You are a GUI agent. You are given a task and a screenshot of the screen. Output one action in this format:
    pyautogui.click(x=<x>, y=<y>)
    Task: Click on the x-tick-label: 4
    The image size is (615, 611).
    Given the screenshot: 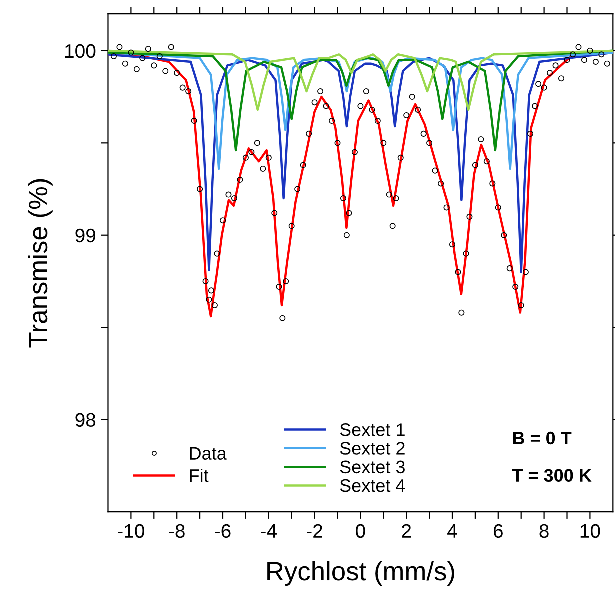 What is the action you would take?
    pyautogui.click(x=453, y=531)
    